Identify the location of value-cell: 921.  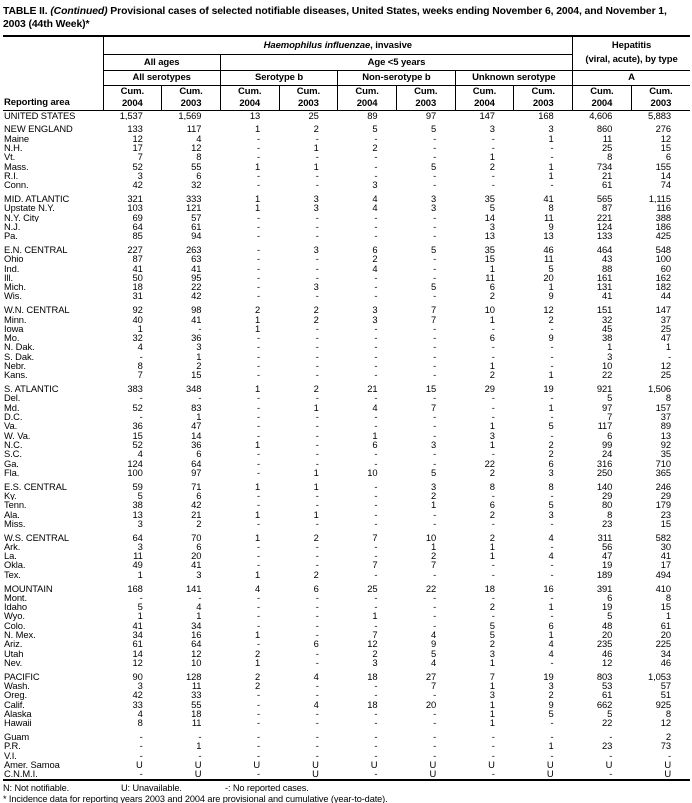
(604, 389).